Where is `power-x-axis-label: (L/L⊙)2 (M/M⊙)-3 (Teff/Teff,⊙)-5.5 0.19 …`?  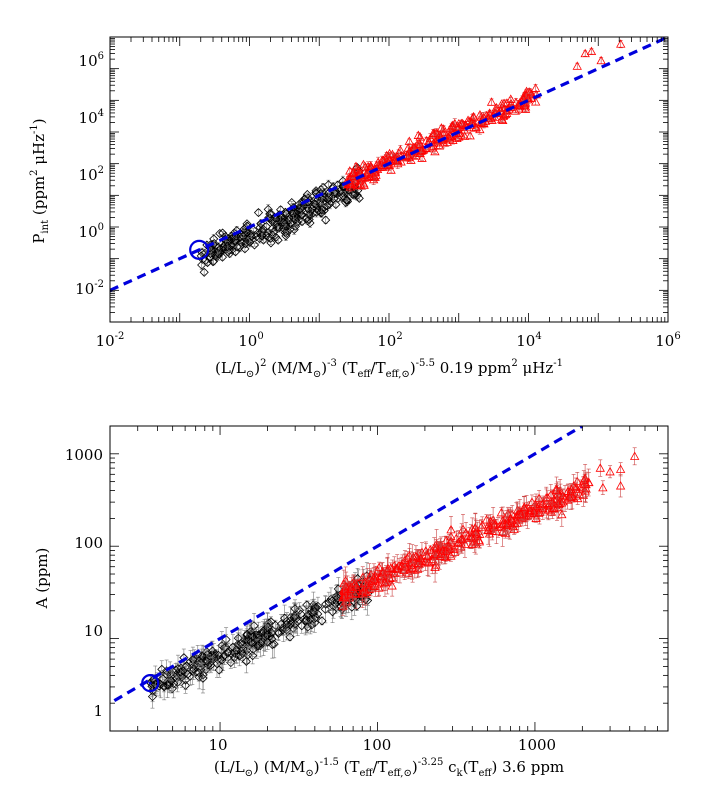 power-x-axis-label: (L/L⊙)2 (M/M⊙)-3 (Teff/Teff,⊙)-5.5 0.19 … is located at coordinates (389, 369).